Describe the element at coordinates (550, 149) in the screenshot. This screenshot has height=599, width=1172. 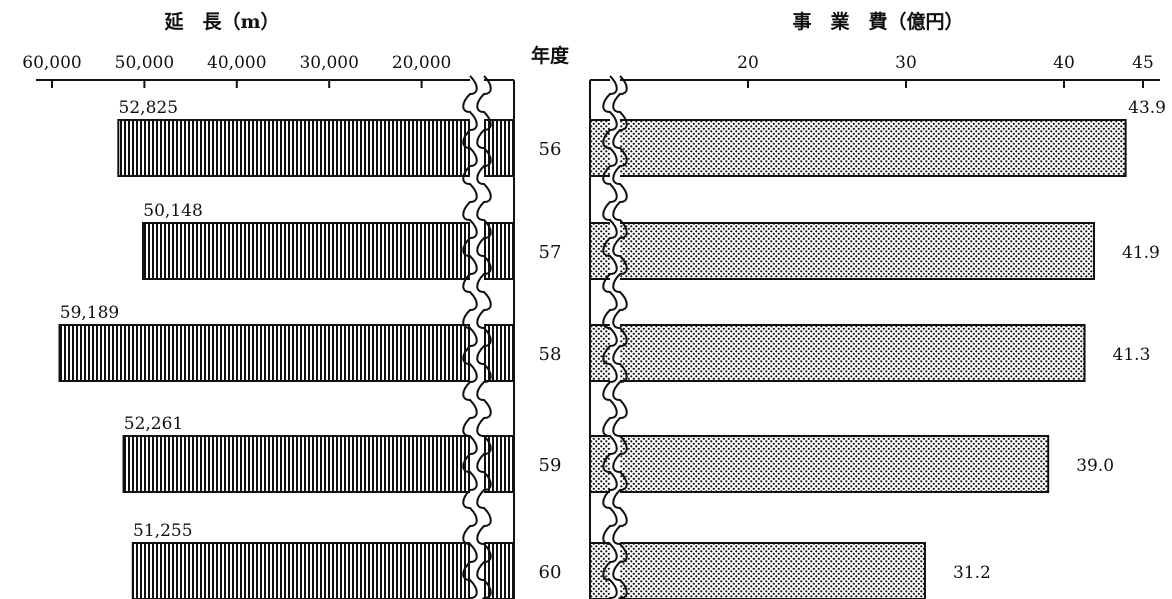
I see `category-label: 56` at that location.